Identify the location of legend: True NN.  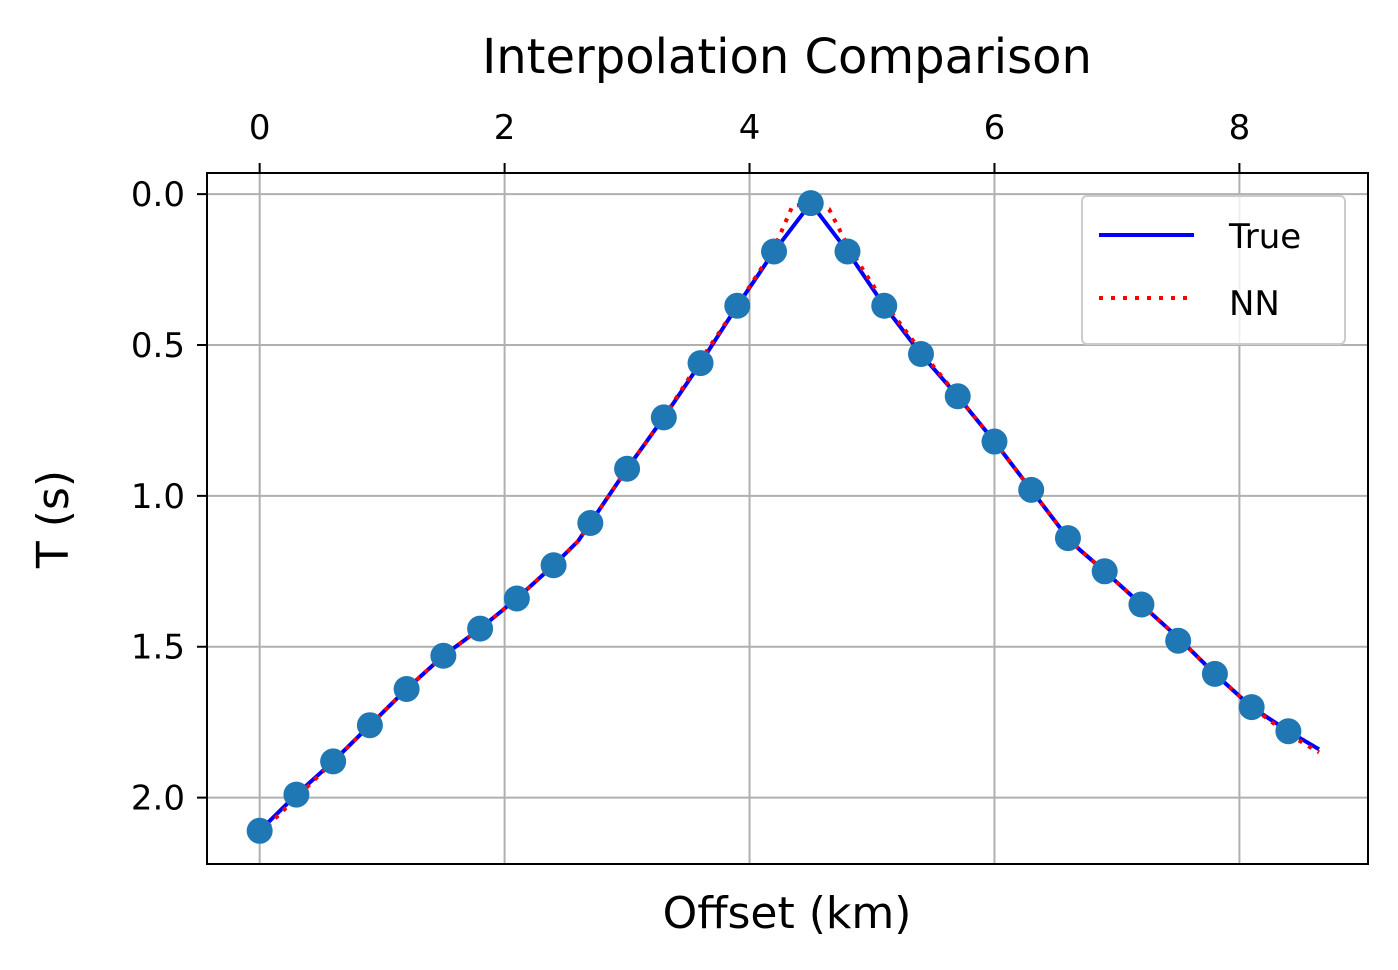
(1213, 270).